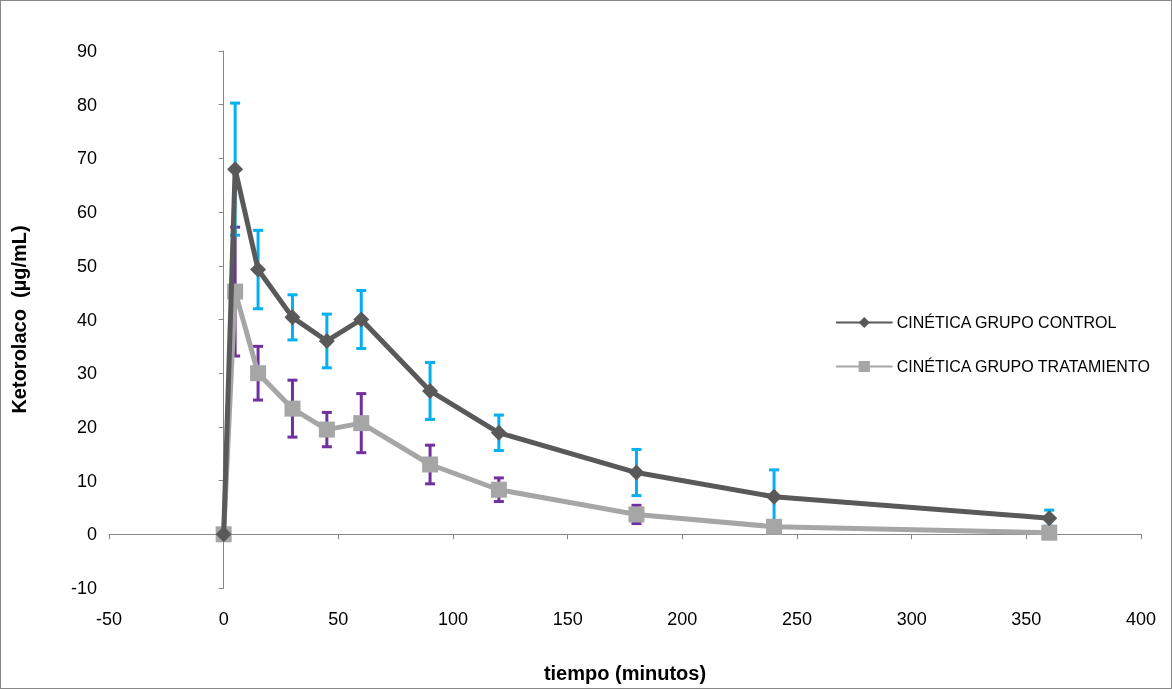 This screenshot has width=1172, height=689. Describe the element at coordinates (86, 158) in the screenshot. I see `y-tick-label: 70` at that location.